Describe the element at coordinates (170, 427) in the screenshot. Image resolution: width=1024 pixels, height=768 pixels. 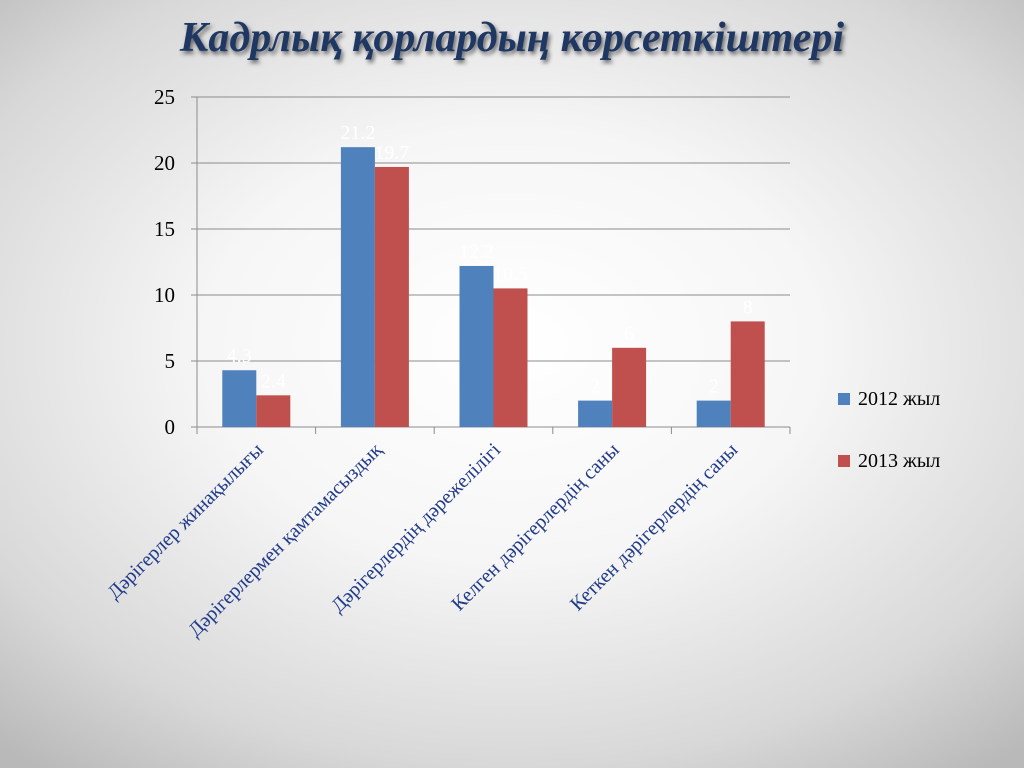
I see `y-tick-label: 0` at that location.